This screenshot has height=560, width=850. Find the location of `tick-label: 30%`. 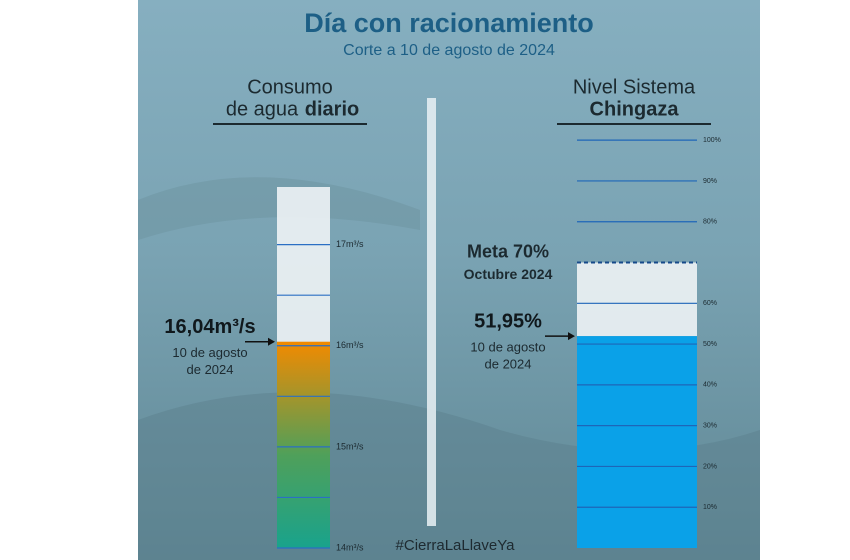

tick-label: 30% is located at coordinates (710, 425).